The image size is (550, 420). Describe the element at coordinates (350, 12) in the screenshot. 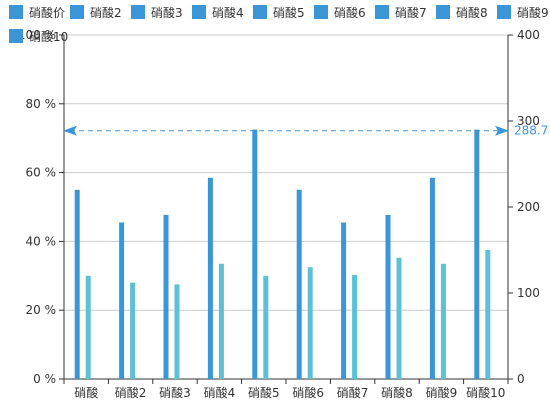

I see `legend-label: 硝酸6` at that location.